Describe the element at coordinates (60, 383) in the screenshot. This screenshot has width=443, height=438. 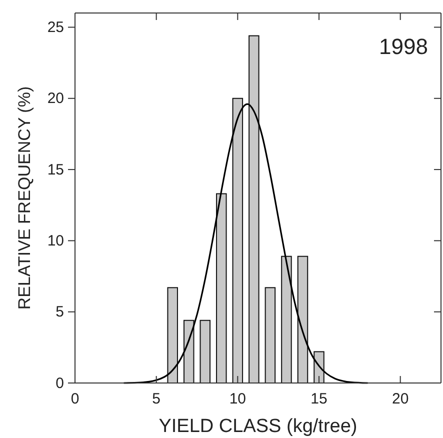
I see `y-tick-label: 0` at that location.